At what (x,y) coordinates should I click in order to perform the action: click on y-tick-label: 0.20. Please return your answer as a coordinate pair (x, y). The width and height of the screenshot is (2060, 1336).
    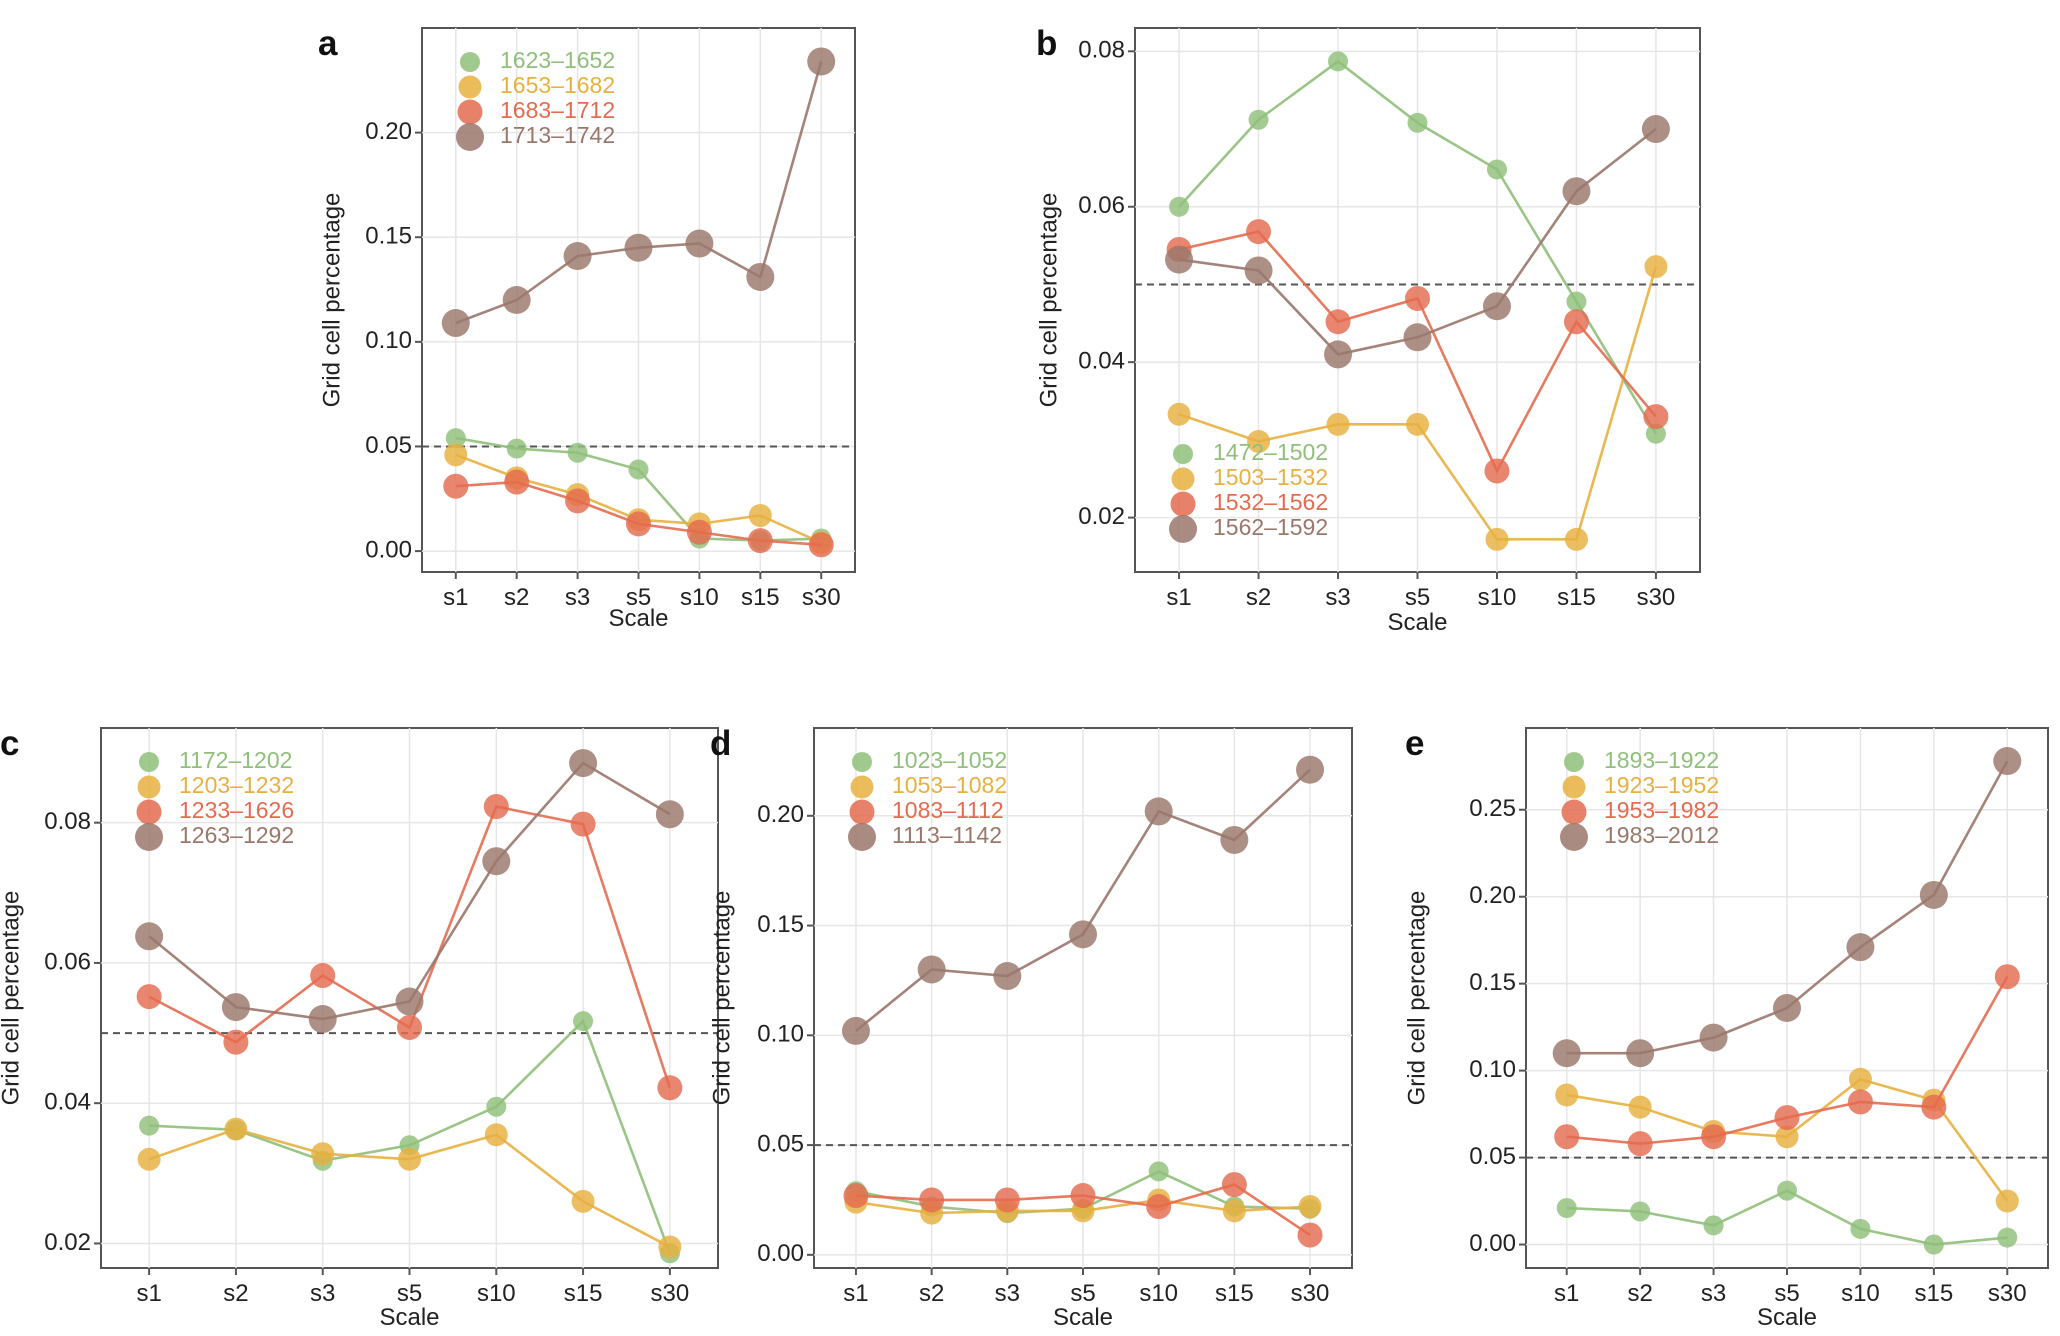
    Looking at the image, I should click on (388, 131).